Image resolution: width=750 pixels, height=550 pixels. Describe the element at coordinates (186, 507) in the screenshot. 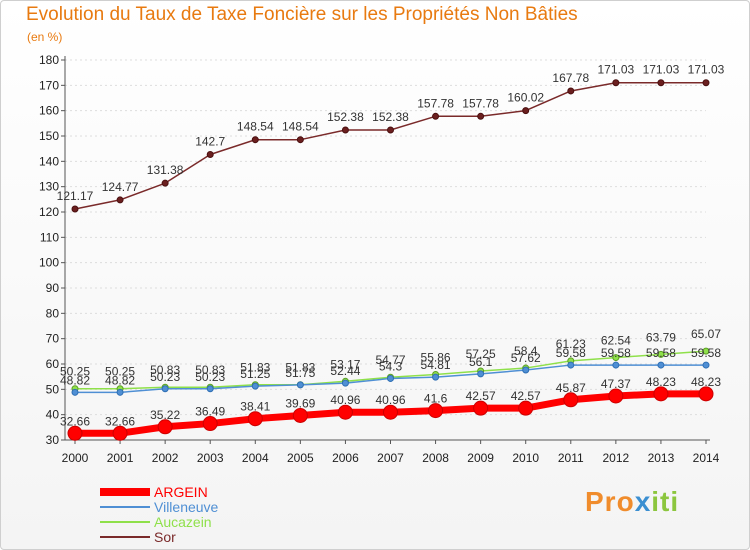

I see `legend-label-villeneuve: Villeneuve` at that location.